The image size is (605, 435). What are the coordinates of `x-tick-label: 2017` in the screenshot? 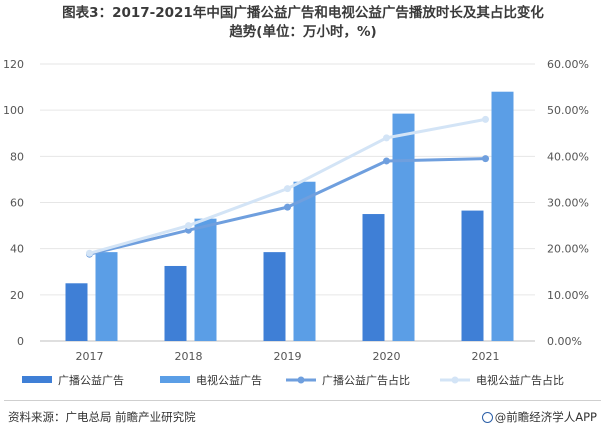 It's located at (90, 356).